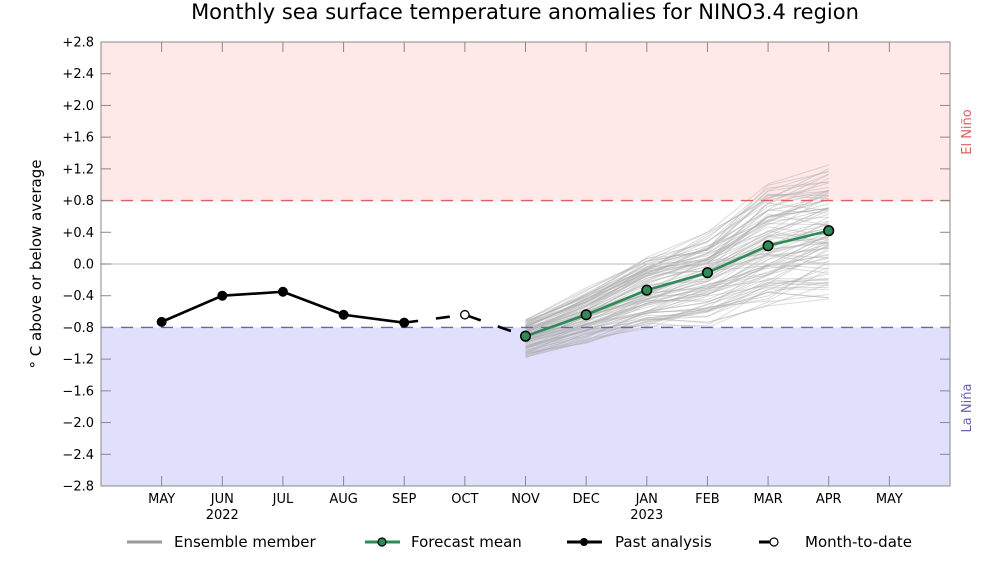 The height and width of the screenshot is (570, 1000). Describe the element at coordinates (404, 499) in the screenshot. I see `x-tick-label: SEP` at that location.